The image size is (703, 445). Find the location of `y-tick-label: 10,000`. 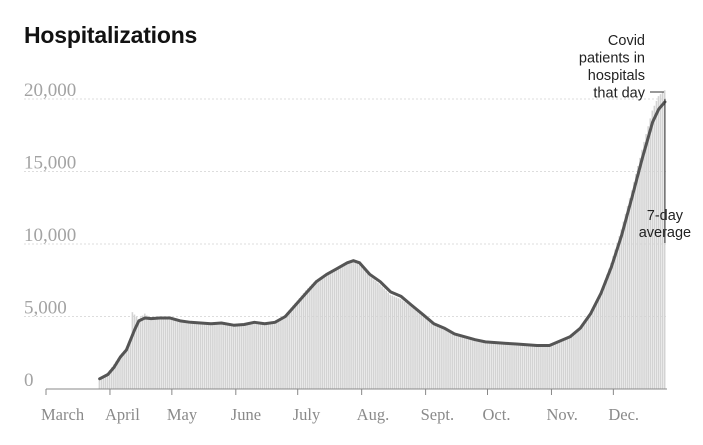

y-tick-label: 10,000 is located at coordinates (50, 235).